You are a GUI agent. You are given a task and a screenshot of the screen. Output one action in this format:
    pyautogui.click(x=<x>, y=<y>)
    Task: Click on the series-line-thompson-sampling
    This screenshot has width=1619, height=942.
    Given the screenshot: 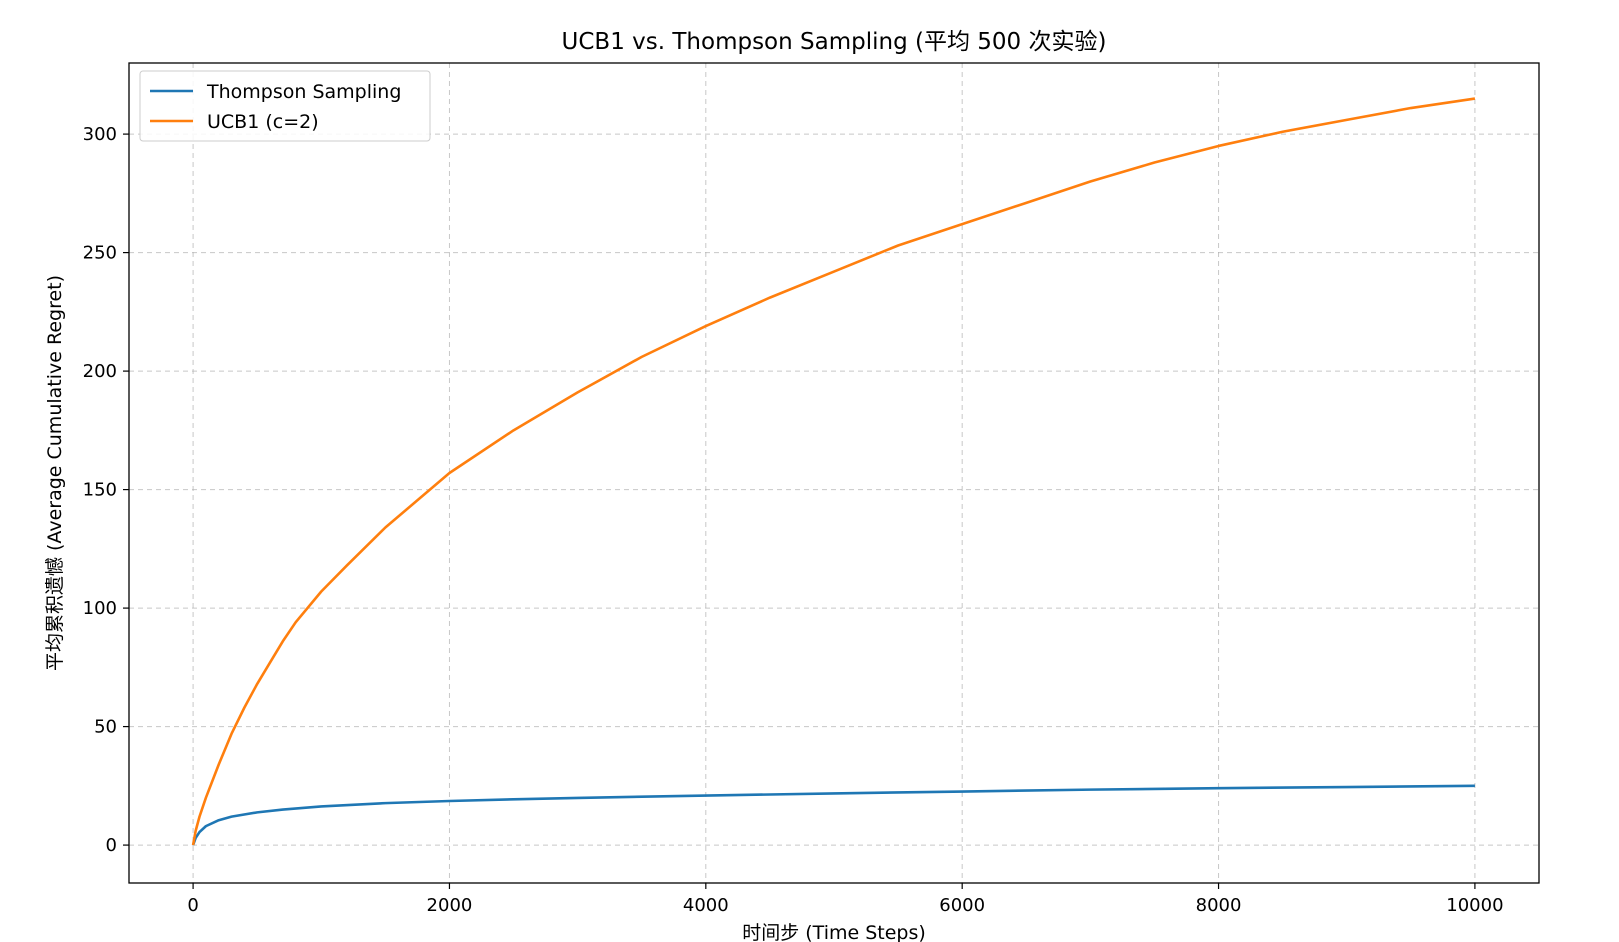 What is the action you would take?
    pyautogui.click(x=833, y=815)
    